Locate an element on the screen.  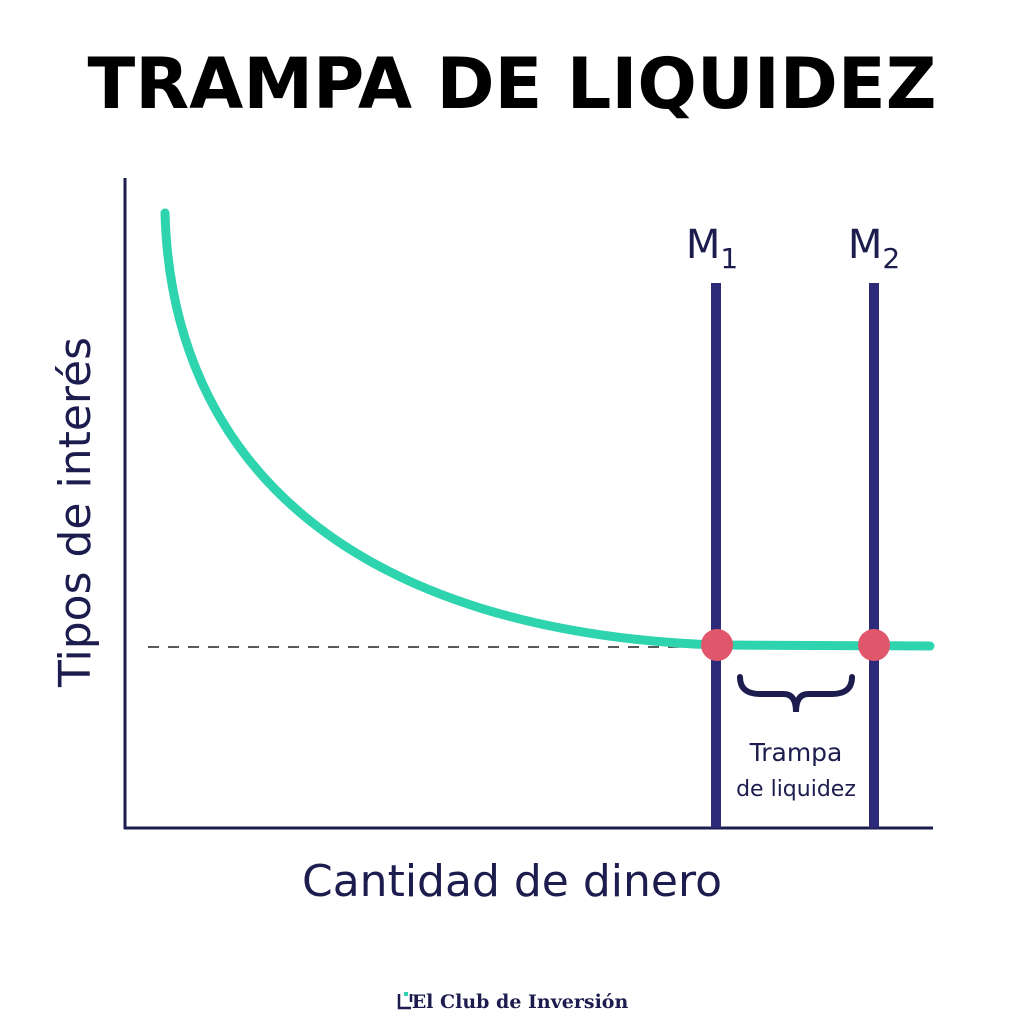
footer-logo is located at coordinates (405, 1001).